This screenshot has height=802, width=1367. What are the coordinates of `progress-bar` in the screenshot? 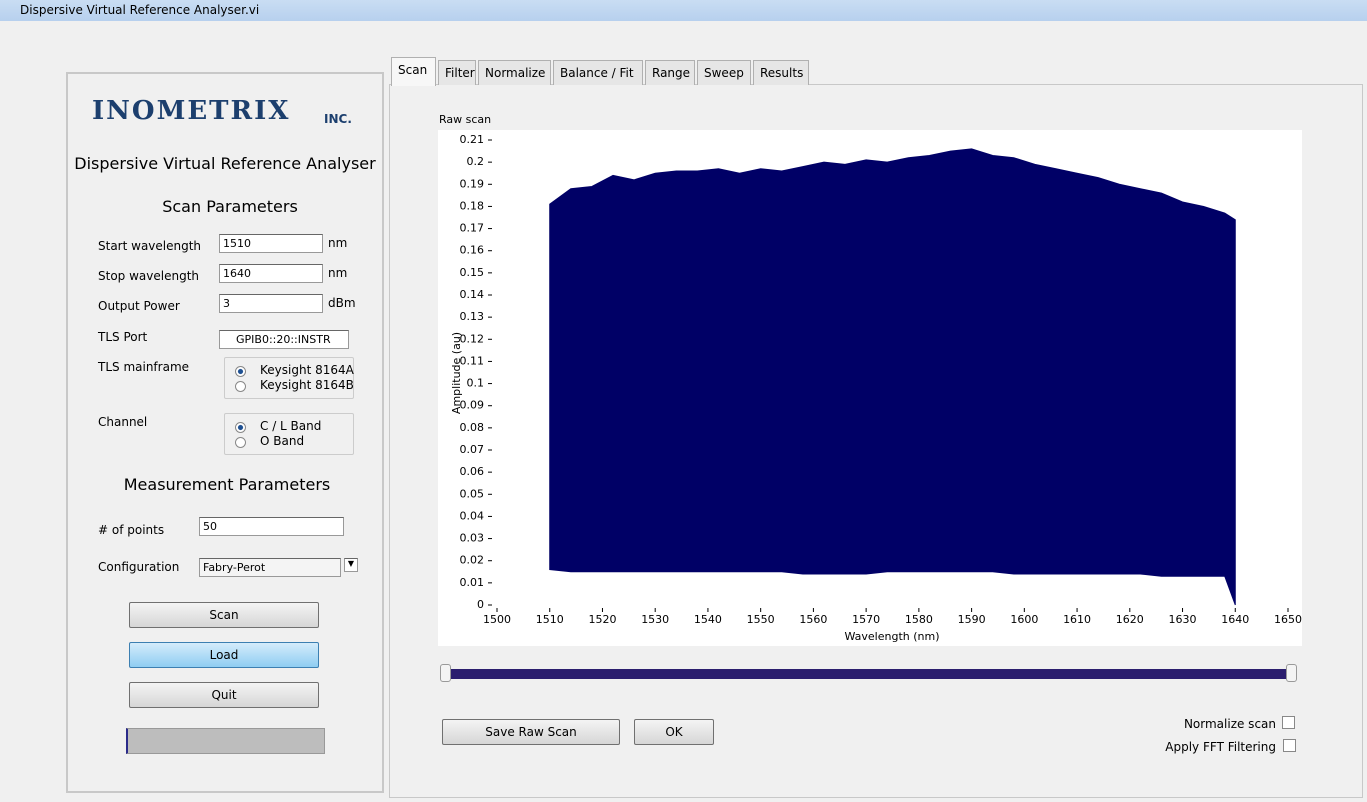 It's located at (225, 741).